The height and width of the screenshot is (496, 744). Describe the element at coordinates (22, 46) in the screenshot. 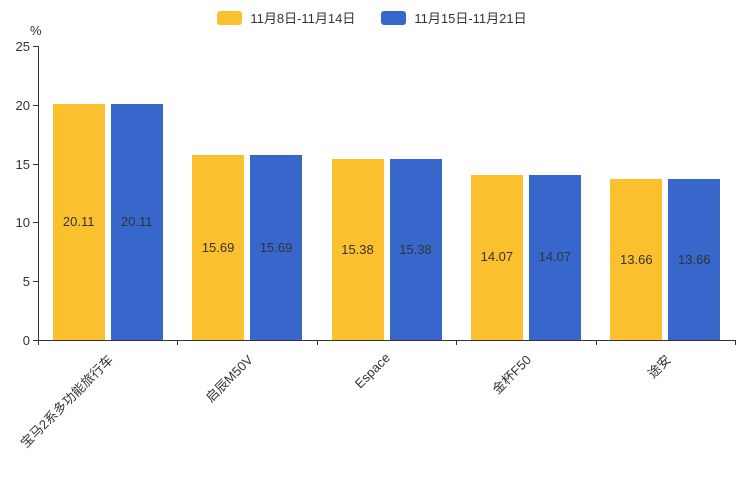

I see `y-axis-tick-label: 25` at that location.